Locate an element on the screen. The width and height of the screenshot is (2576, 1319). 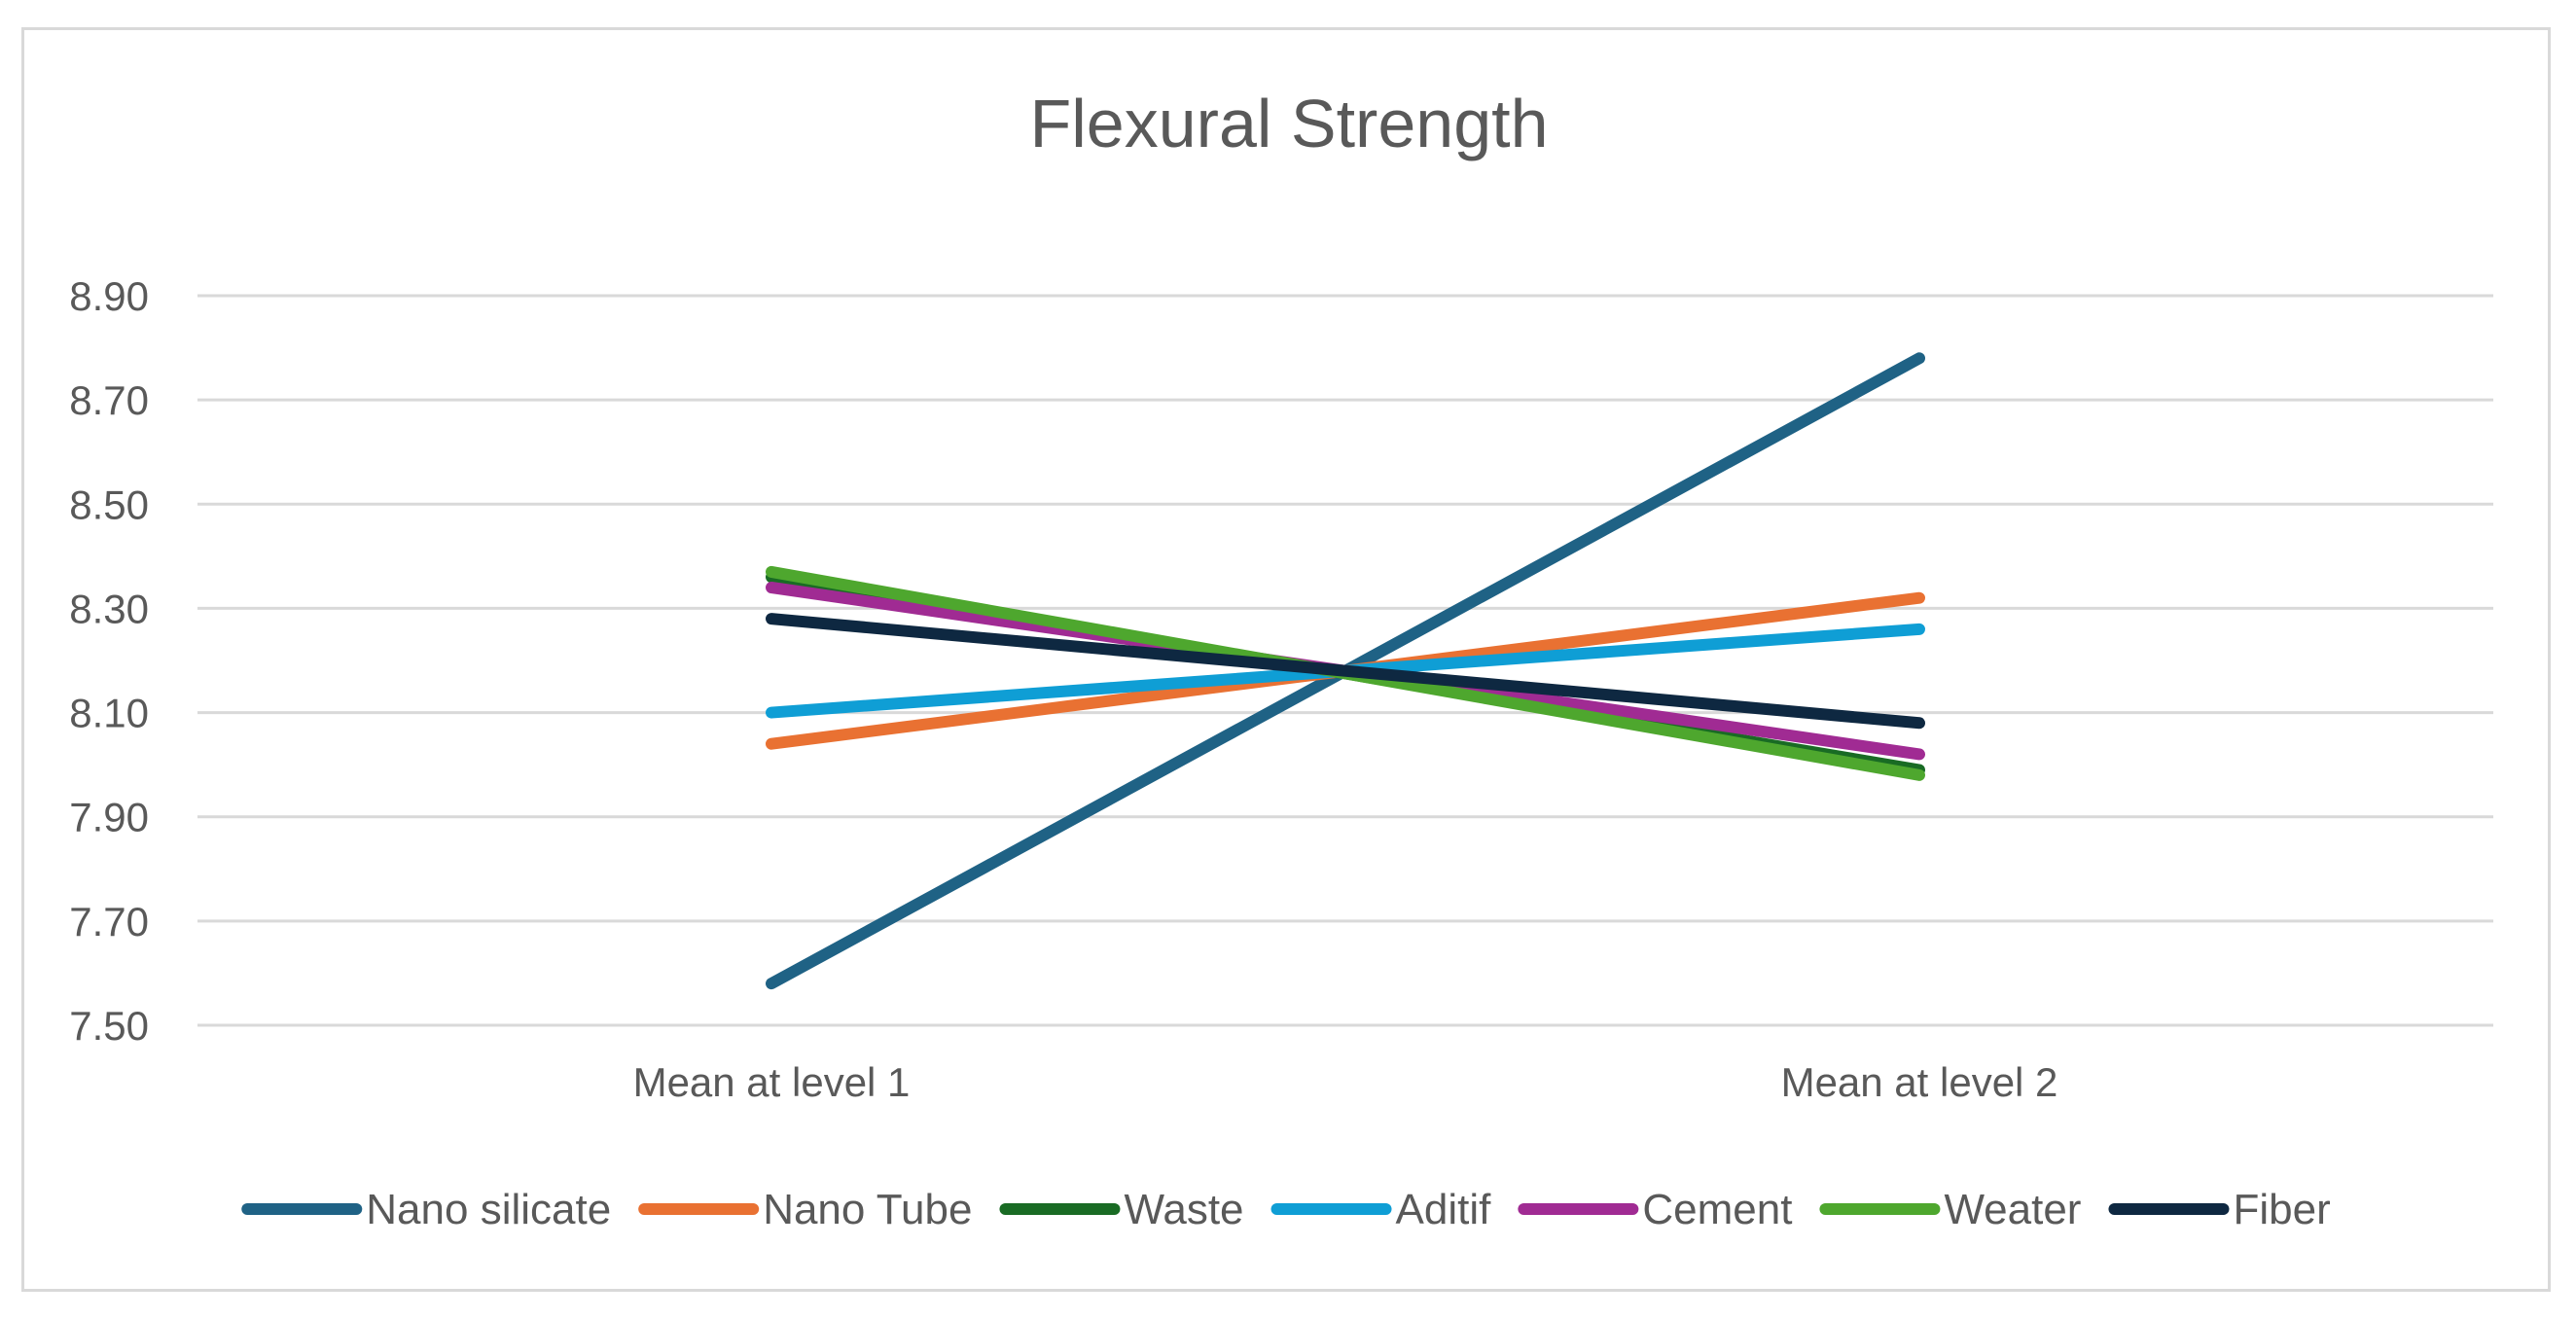
legend-item: Nano Tube is located at coordinates (805, 1209).